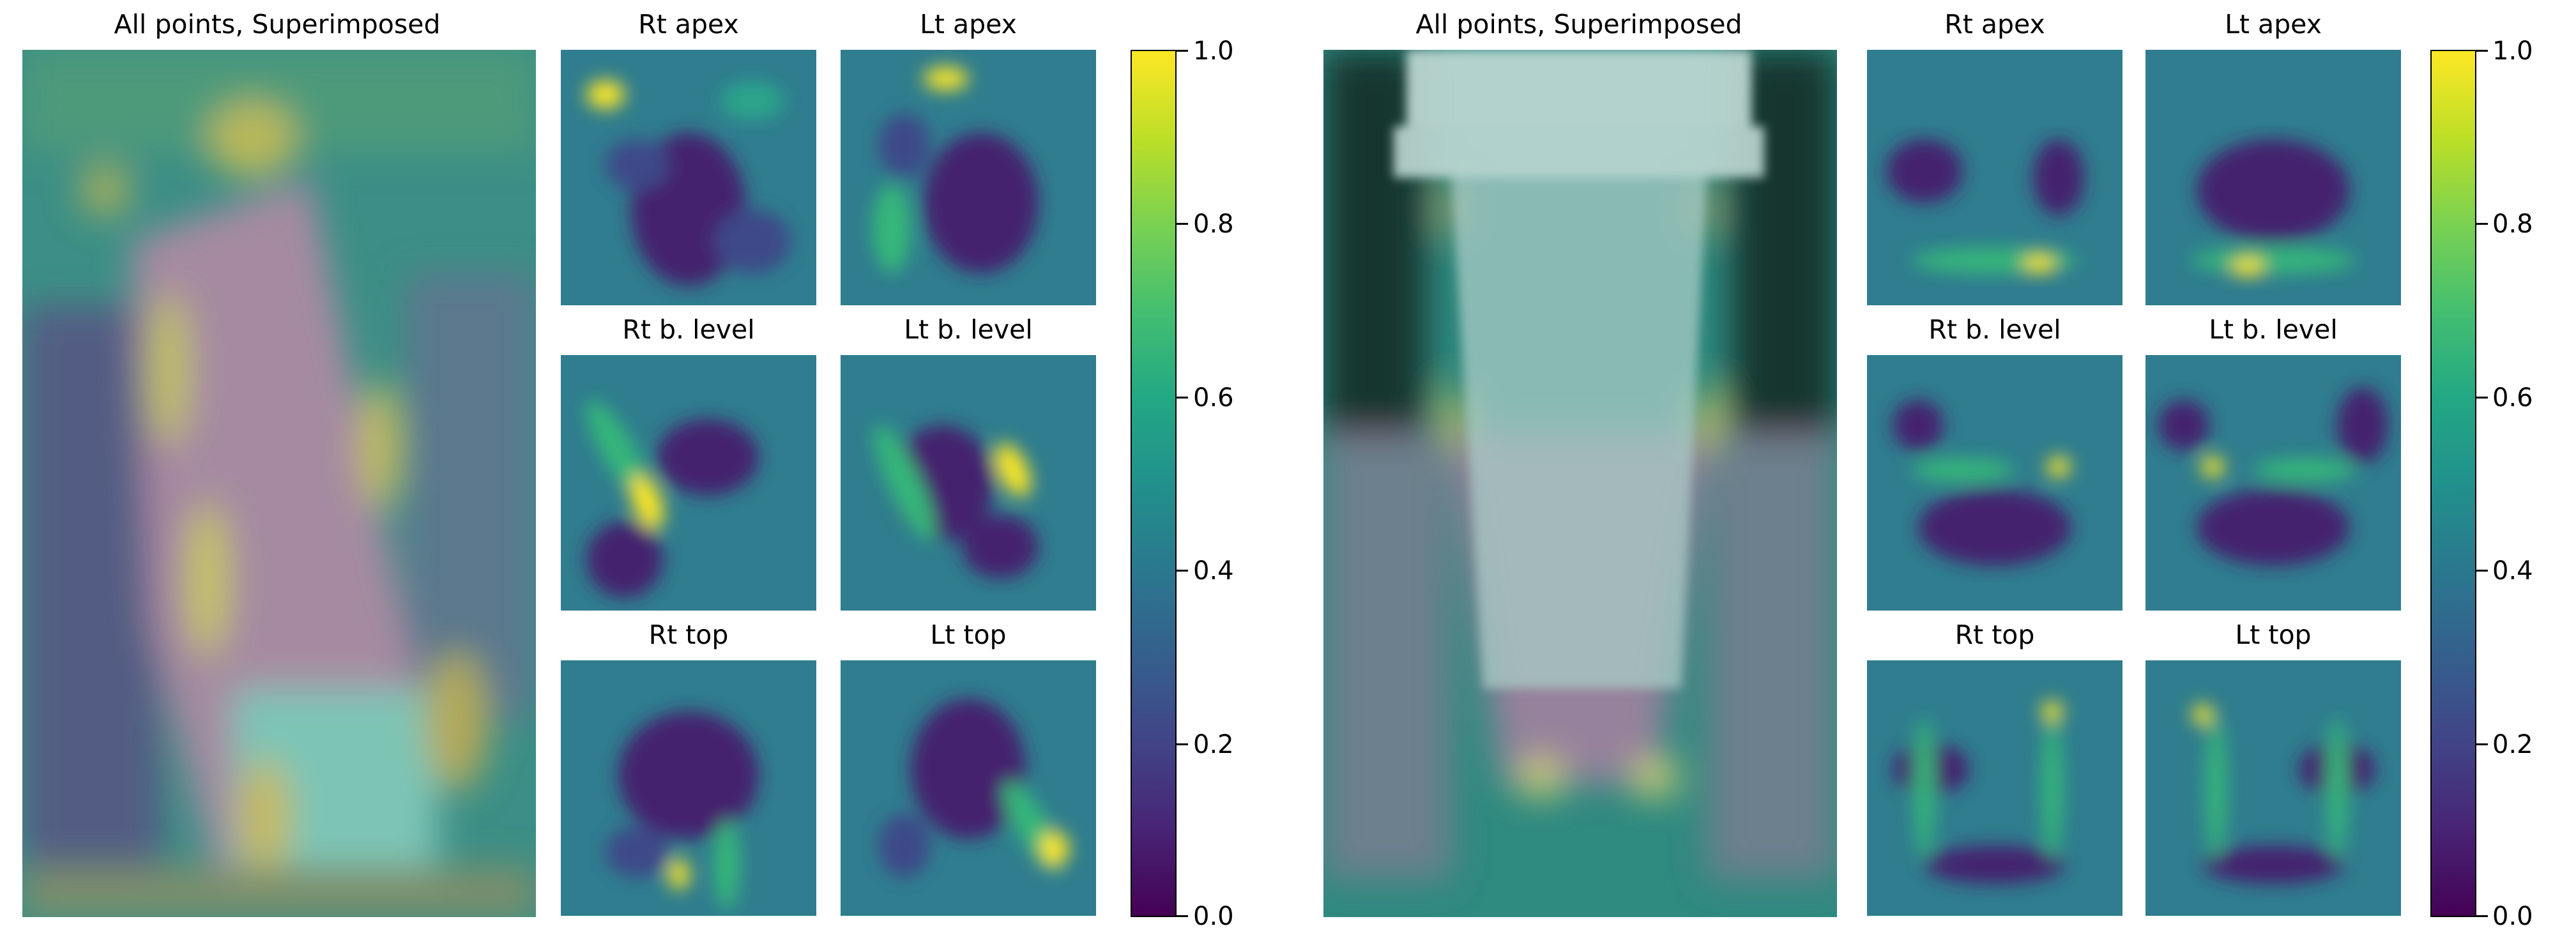 The image size is (2576, 942). I want to click on left-colorbar, so click(1154, 483).